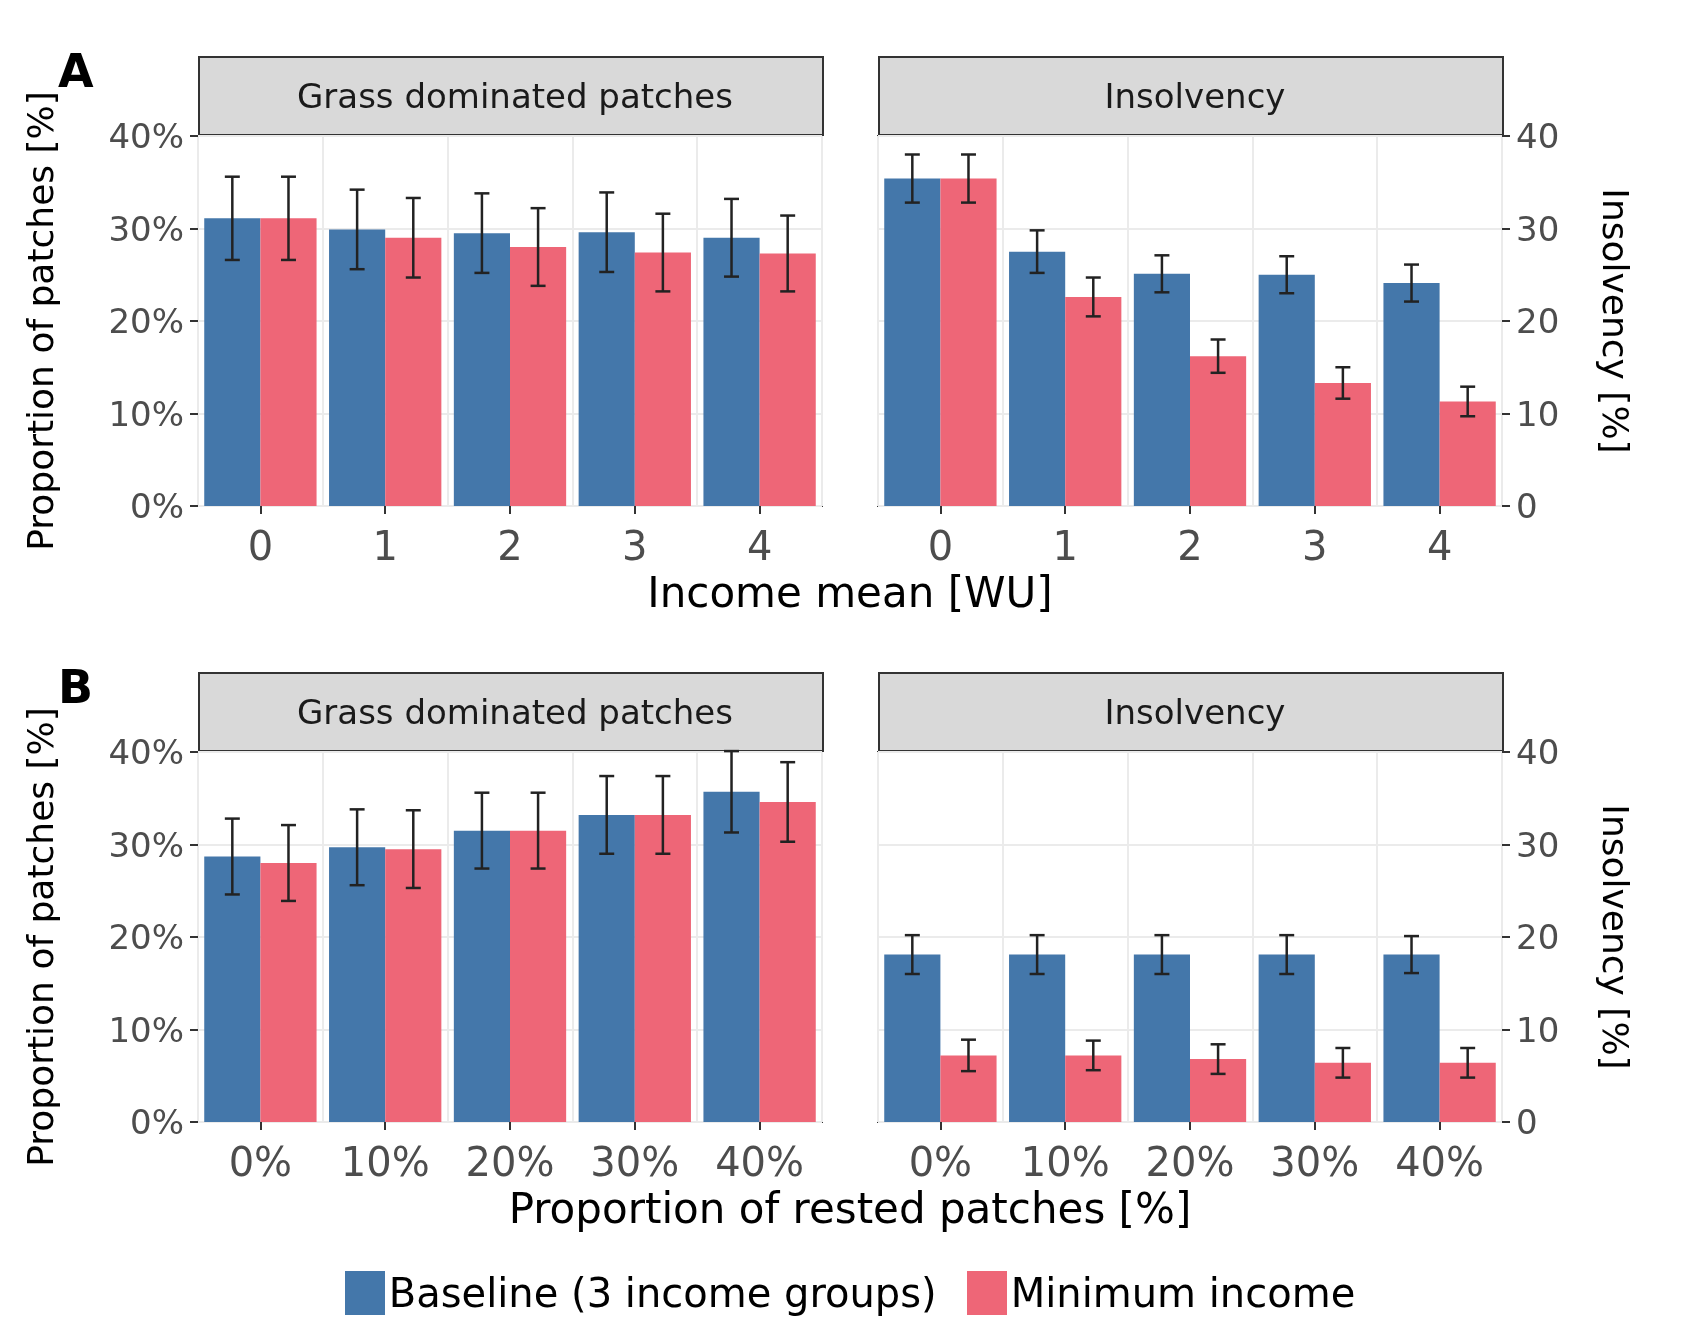 This screenshot has width=1700, height=1331. Describe the element at coordinates (76, 71) in the screenshot. I see `text: A` at that location.